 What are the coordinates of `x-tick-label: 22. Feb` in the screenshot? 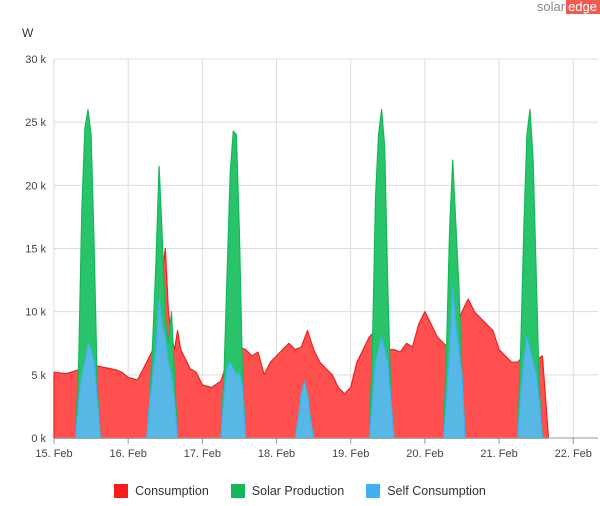 It's located at (573, 454).